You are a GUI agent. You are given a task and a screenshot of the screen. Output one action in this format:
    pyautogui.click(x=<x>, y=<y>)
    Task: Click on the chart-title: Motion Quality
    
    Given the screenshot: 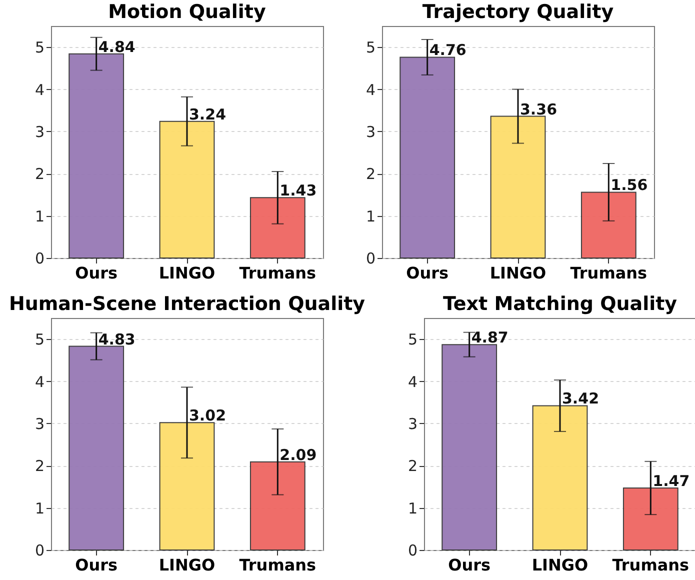 What is the action you would take?
    pyautogui.click(x=187, y=12)
    